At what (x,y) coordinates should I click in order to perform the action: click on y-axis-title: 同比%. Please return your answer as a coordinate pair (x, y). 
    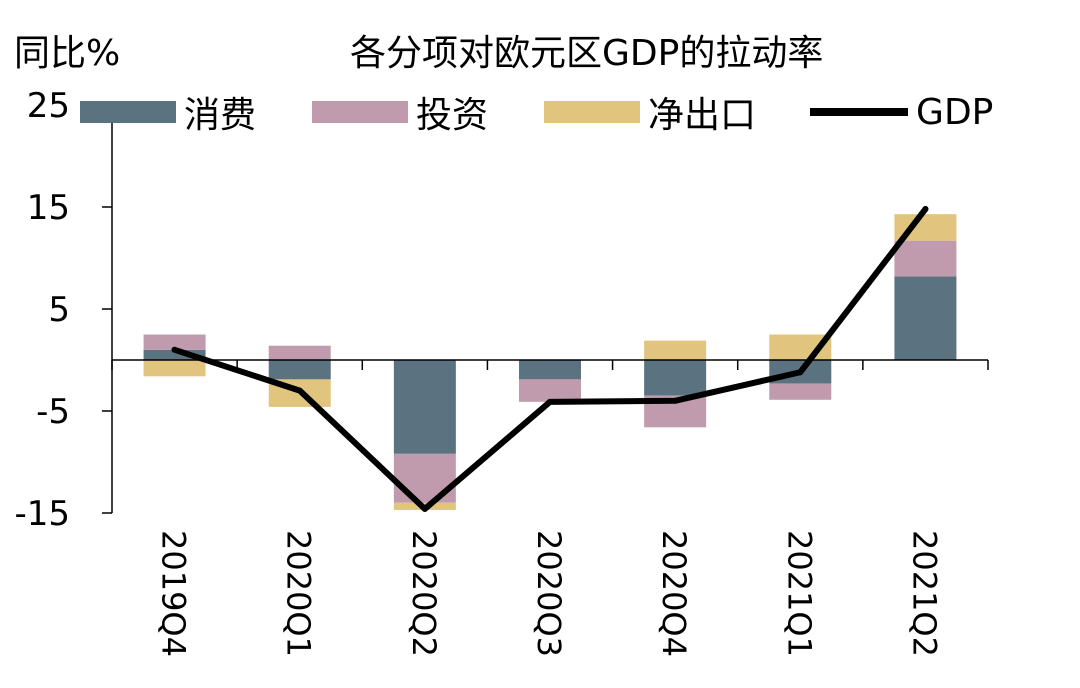
    Looking at the image, I should click on (67, 53).